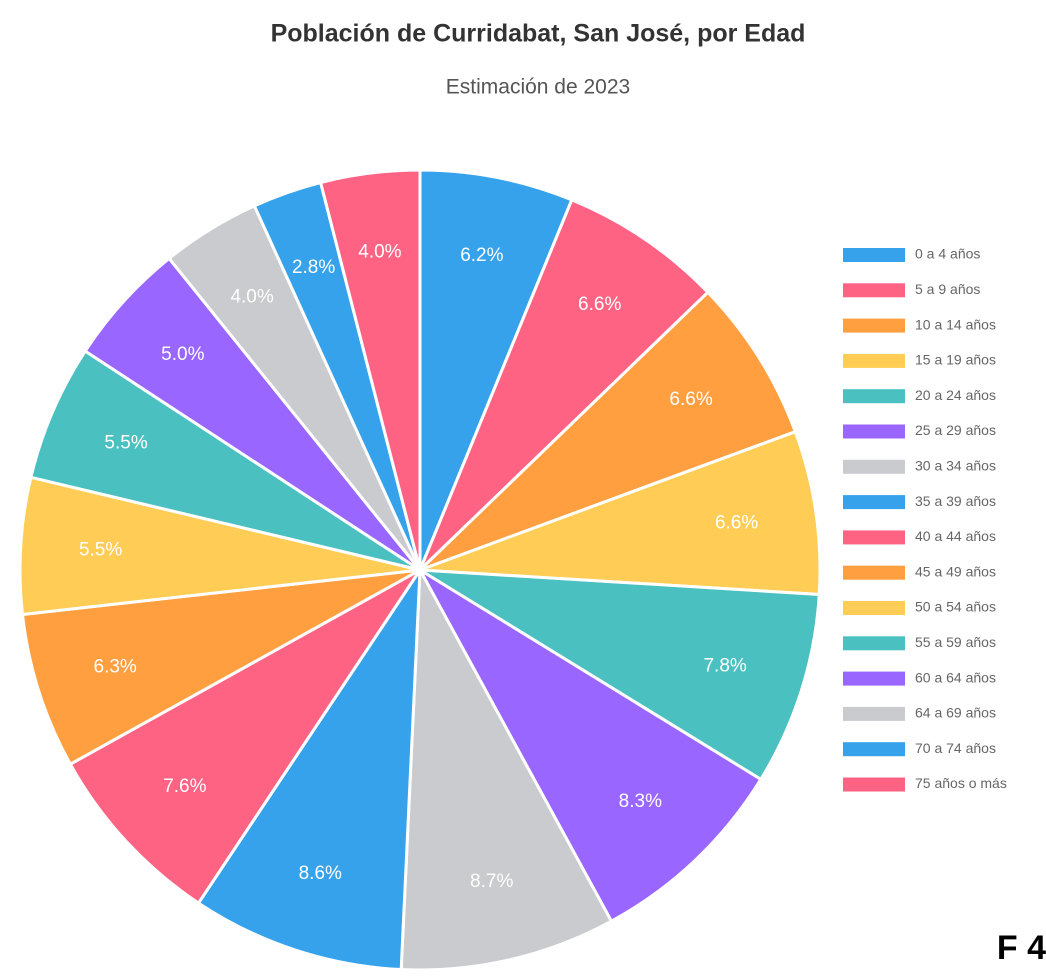 The height and width of the screenshot is (977, 1046). I want to click on legend-label: 10 a 14 años, so click(955, 324).